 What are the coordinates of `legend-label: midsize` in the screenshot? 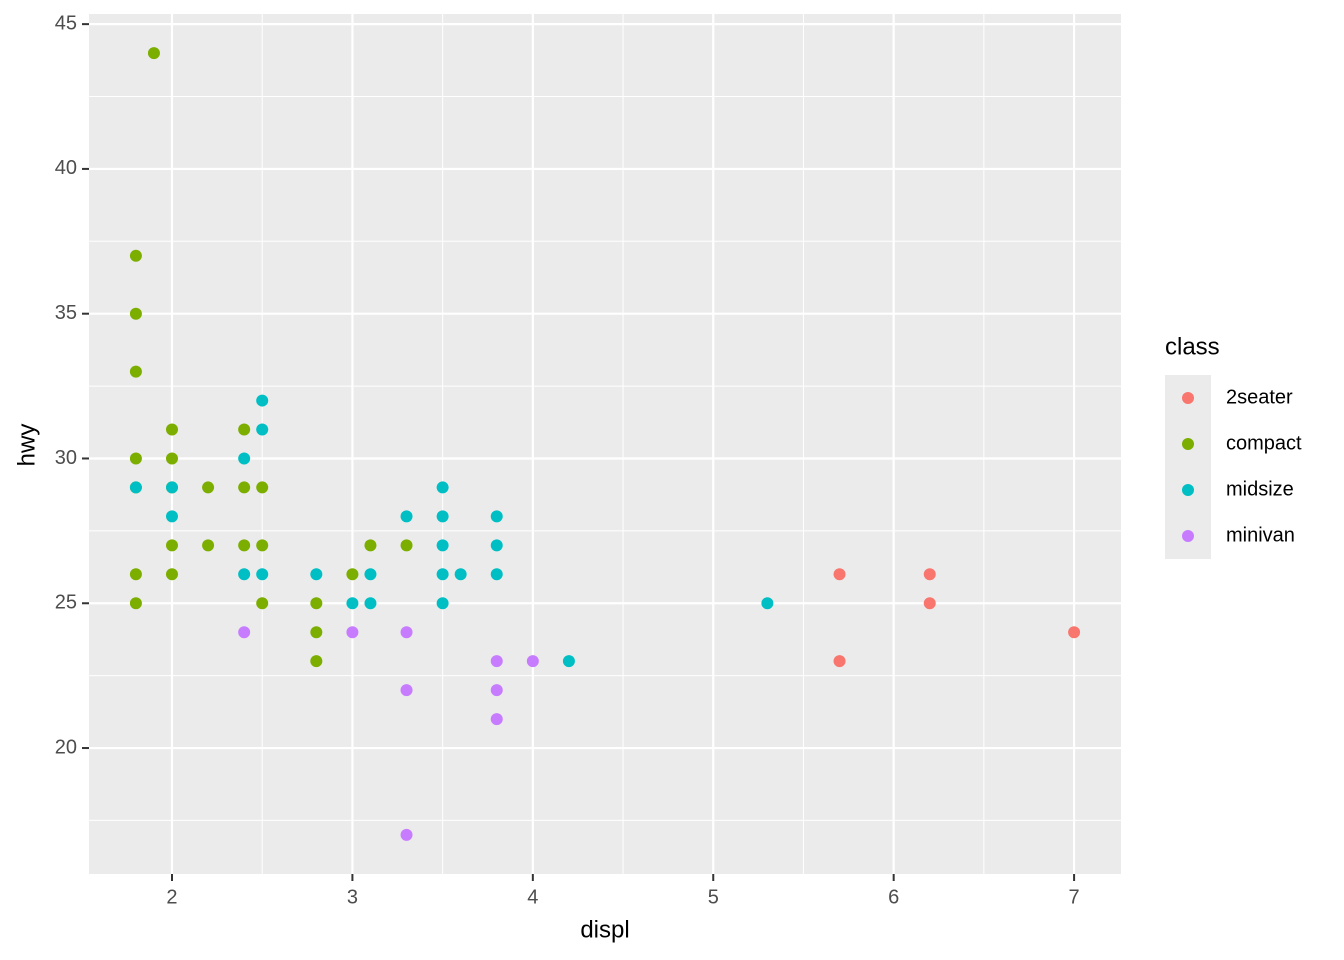 It's located at (1260, 489).